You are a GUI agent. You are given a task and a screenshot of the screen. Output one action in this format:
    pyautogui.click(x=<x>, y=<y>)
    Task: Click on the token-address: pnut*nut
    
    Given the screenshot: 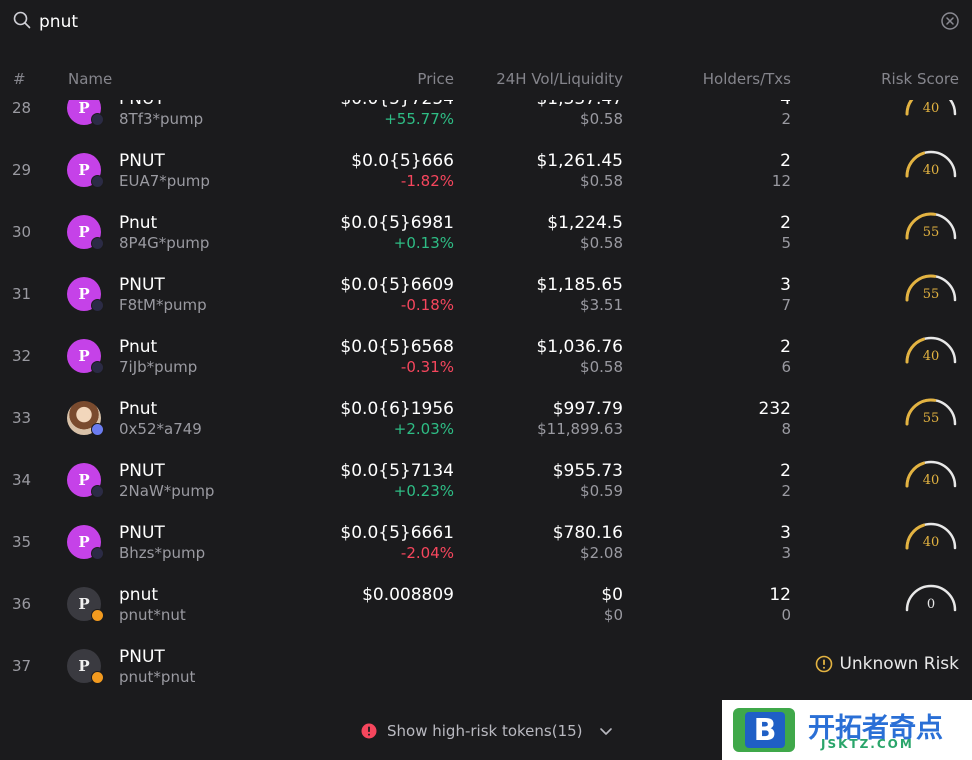 What is the action you would take?
    pyautogui.click(x=152, y=615)
    